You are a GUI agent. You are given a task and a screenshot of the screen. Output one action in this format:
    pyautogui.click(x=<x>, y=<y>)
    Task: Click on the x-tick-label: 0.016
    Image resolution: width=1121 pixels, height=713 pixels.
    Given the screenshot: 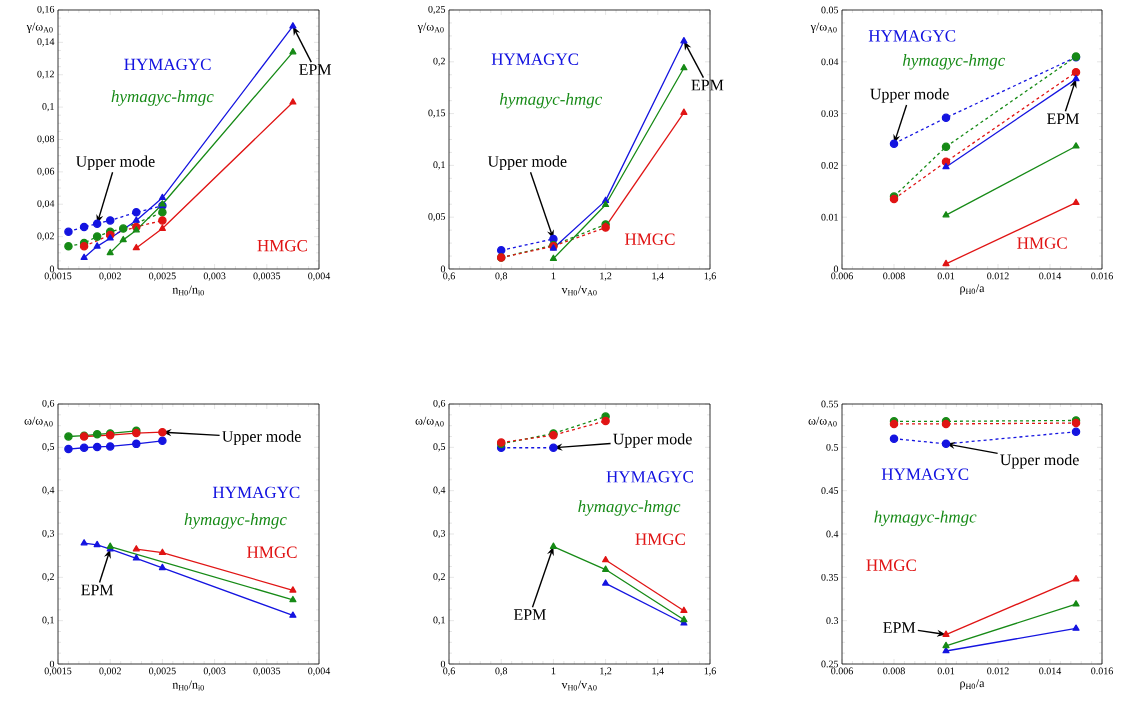 What is the action you would take?
    pyautogui.click(x=1102, y=276)
    